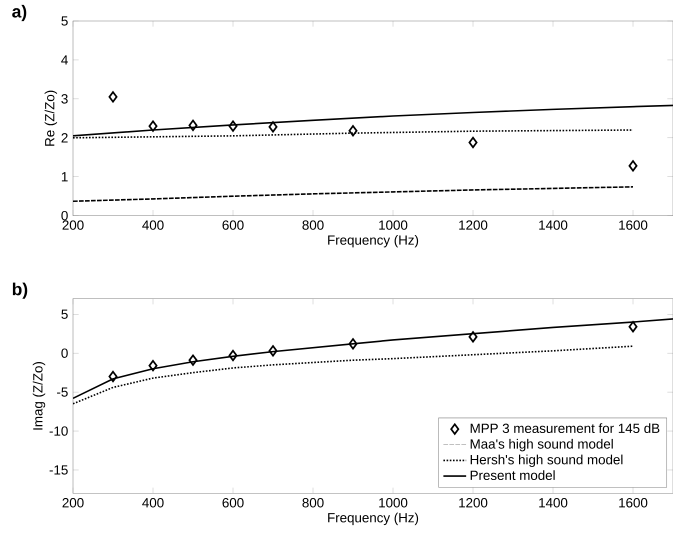 Image resolution: width=673 pixels, height=549 pixels. Describe the element at coordinates (565, 428) in the screenshot. I see `legend-label: MPP 3 measurement for 145 dB` at that location.